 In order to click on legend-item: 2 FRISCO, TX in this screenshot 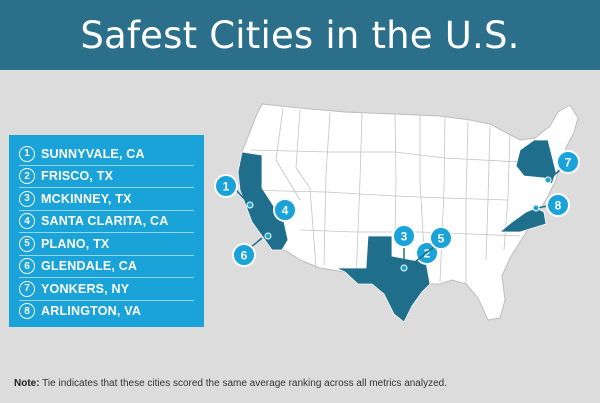, I will do `click(106, 177)`.